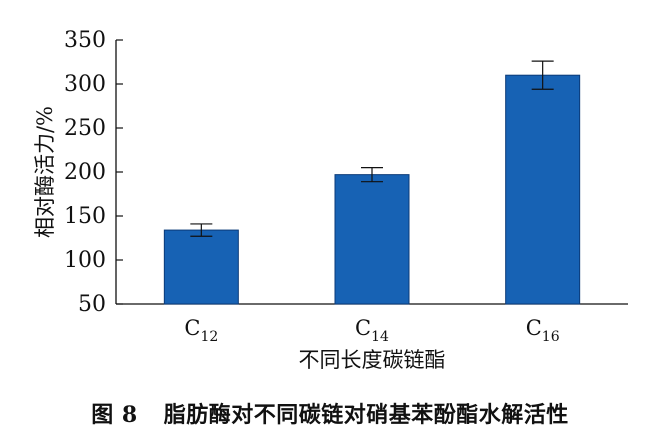  I want to click on x-axis-title: 不同长度碳链酯, so click(372, 360).